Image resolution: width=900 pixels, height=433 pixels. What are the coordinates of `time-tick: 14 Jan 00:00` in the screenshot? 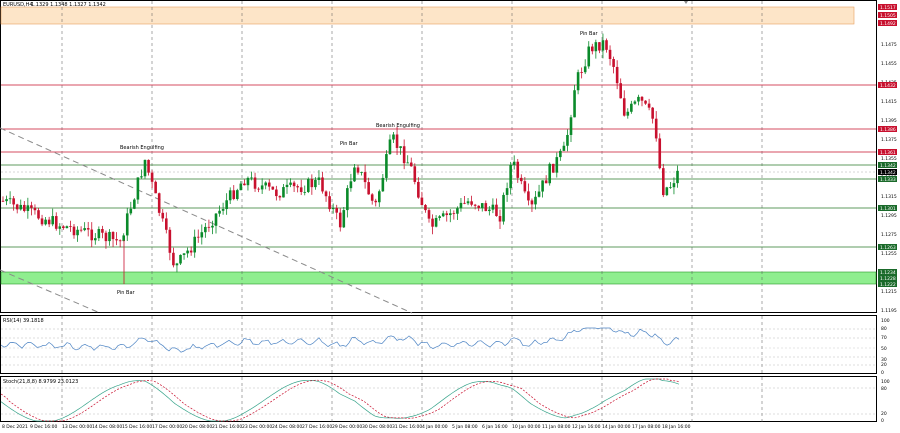 It's located at (616, 427).